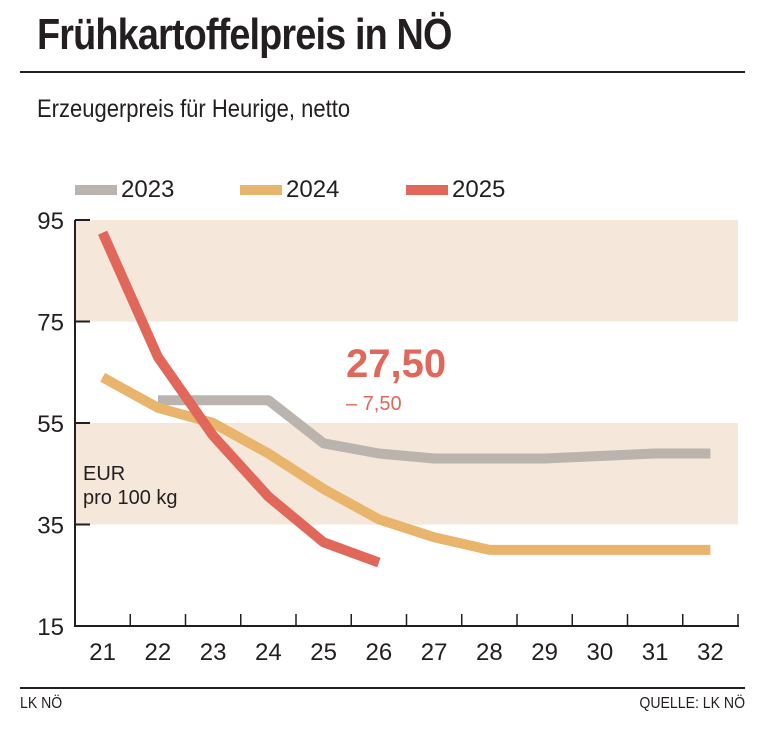  I want to click on current-price-callout: 27,50, so click(396, 364).